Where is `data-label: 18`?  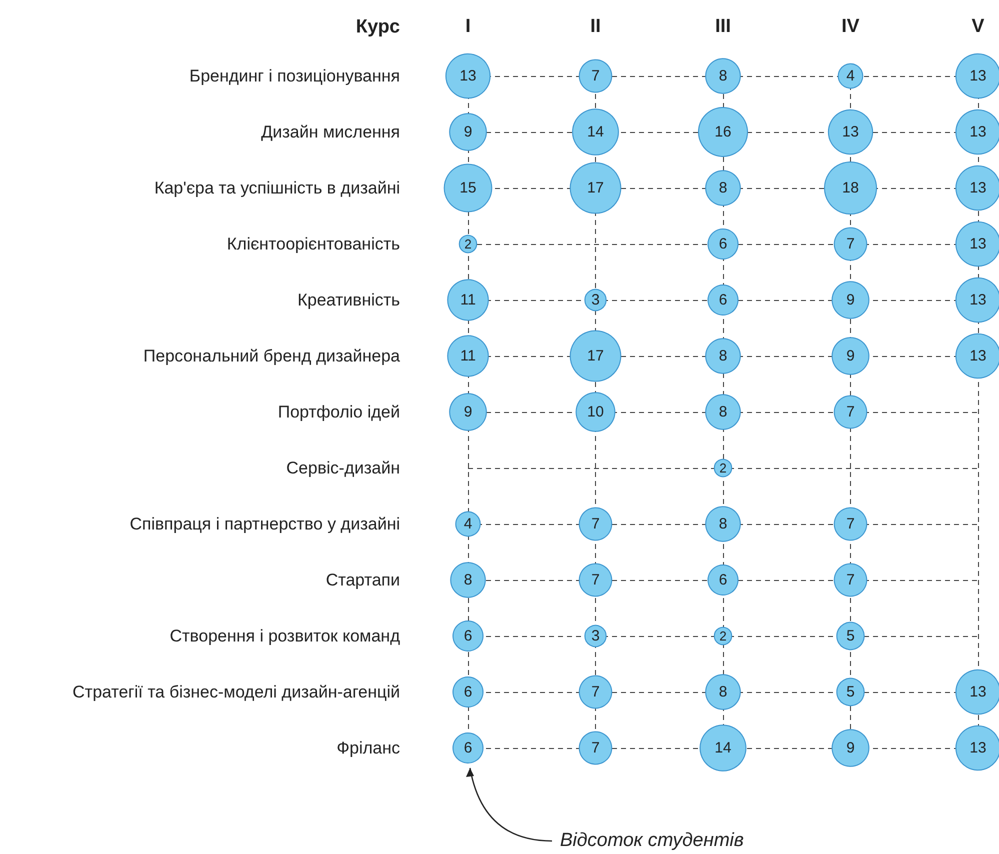 data-label: 18 is located at coordinates (850, 188).